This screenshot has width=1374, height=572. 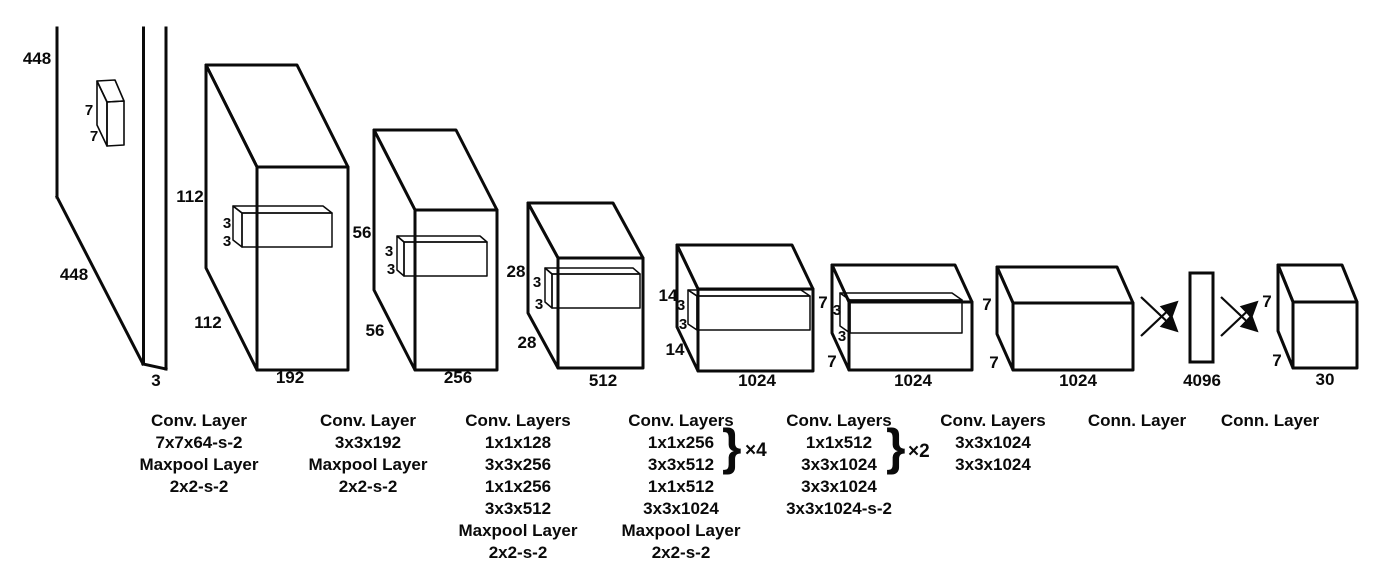 What do you see at coordinates (155, 380) in the screenshot?
I see `input-depth-label: 3` at bounding box center [155, 380].